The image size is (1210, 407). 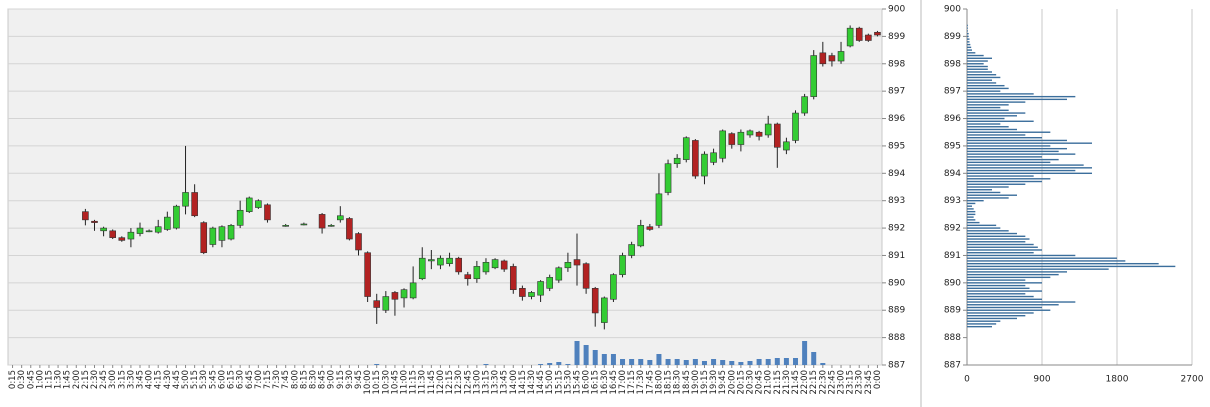 I want to click on y-tick-label: 888, so click(x=896, y=338).